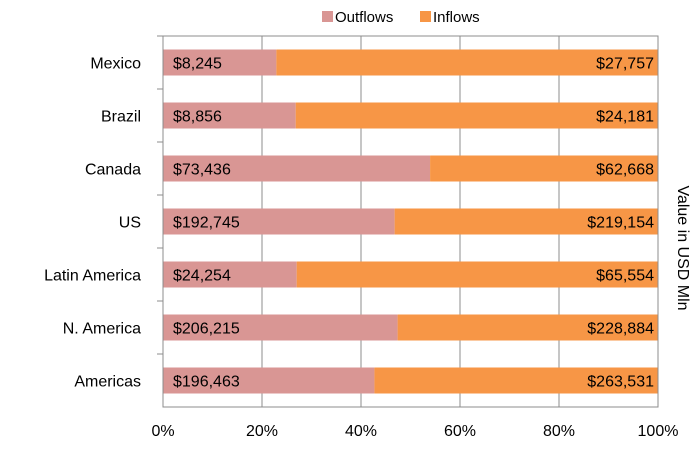  I want to click on data-label-outflows: $73,436, so click(202, 170).